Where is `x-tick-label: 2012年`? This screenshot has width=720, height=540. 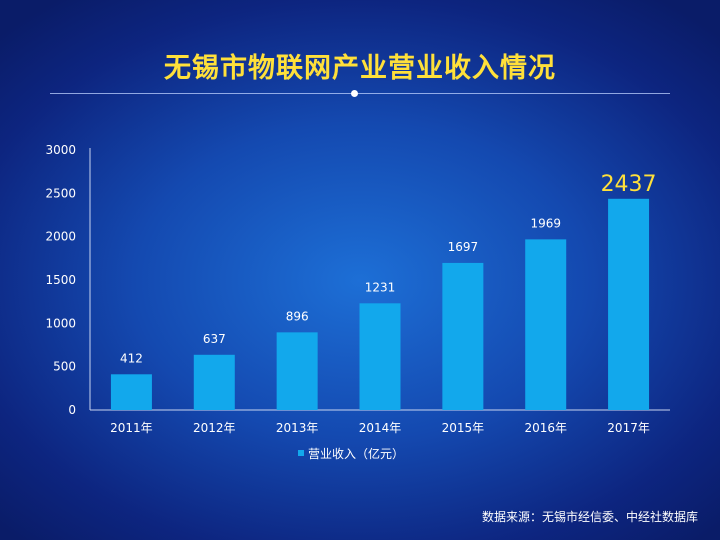
x-tick-label: 2012年 is located at coordinates (214, 428).